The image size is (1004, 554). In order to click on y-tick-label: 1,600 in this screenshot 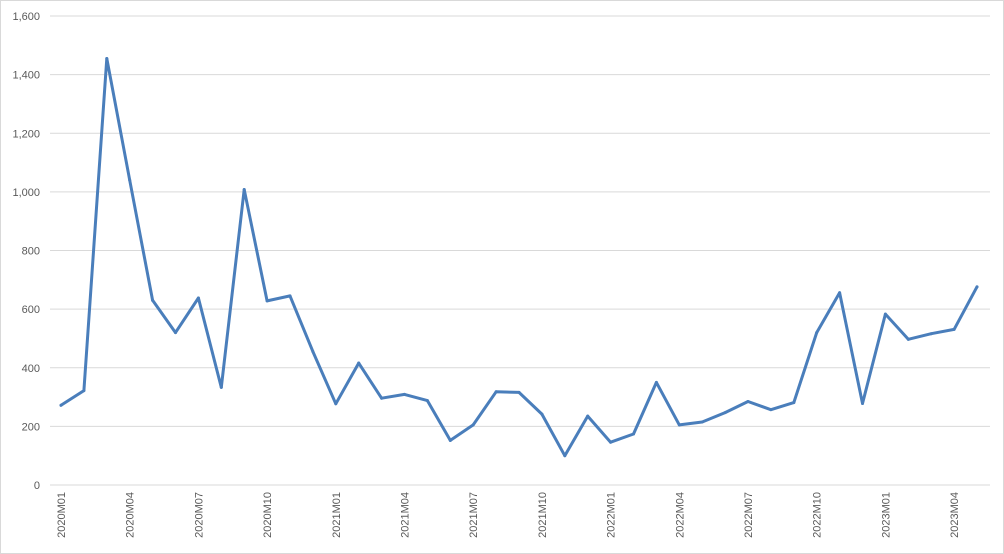, I will do `click(26, 17)`.